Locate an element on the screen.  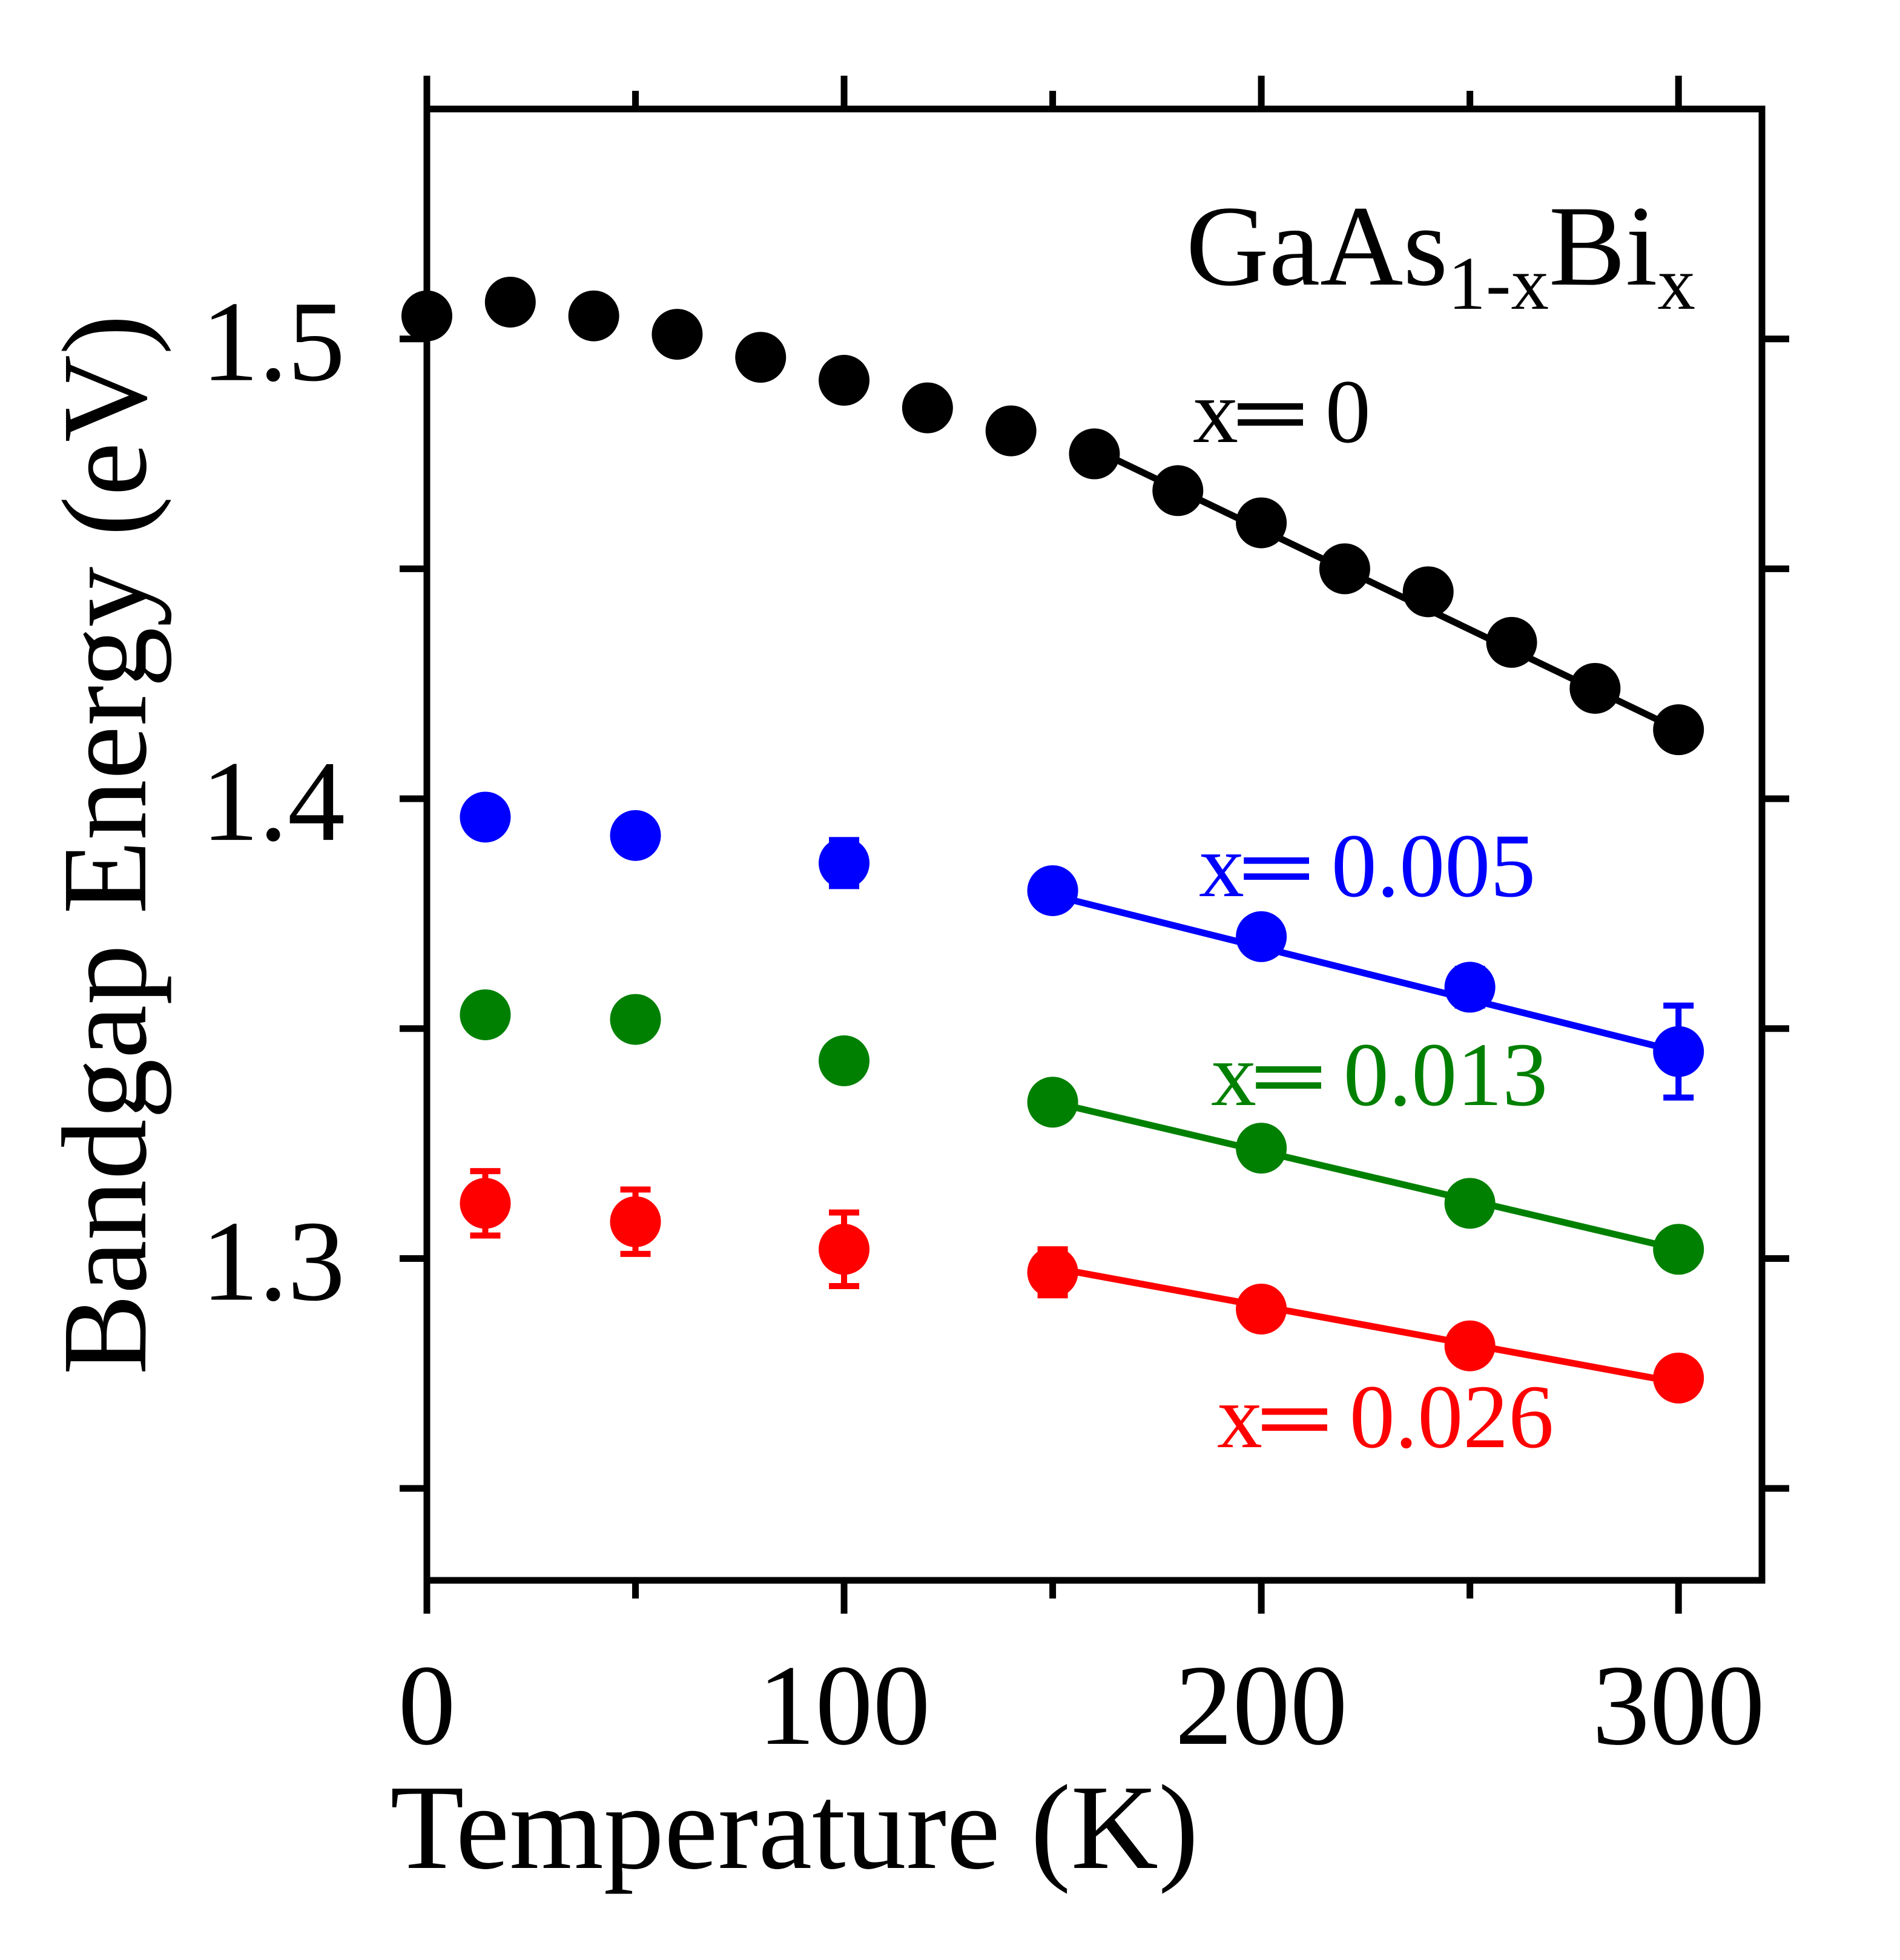
x-tick-label: 200 is located at coordinates (1261, 1706).